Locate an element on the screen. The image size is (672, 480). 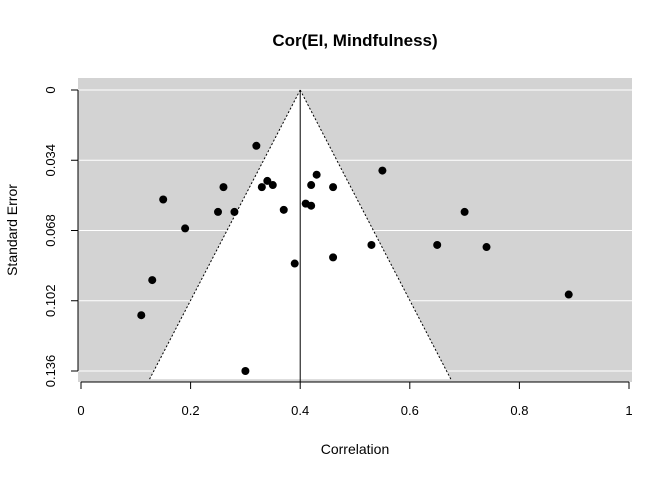
y-tick-label: 0.068 is located at coordinates (50, 230).